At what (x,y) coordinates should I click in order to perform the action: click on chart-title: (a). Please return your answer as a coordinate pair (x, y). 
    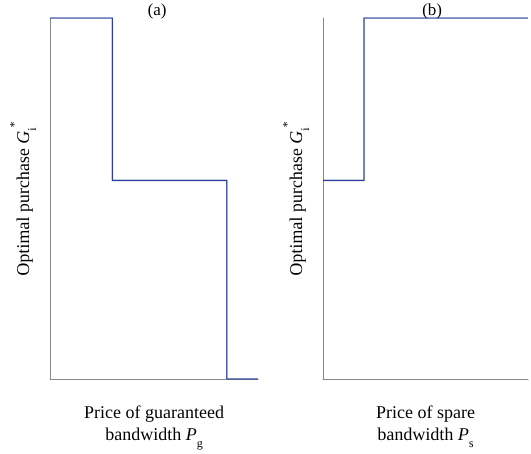
    Looking at the image, I should click on (157, 9).